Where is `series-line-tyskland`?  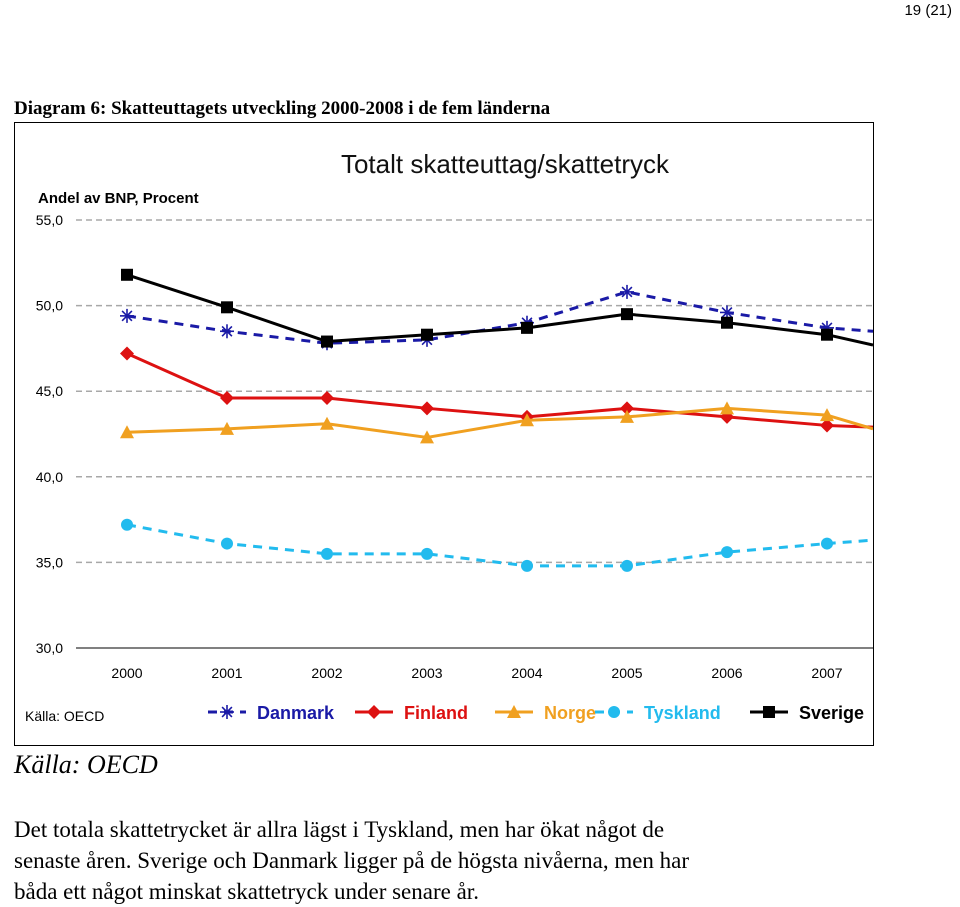
series-line-tyskland is located at coordinates (500, 545).